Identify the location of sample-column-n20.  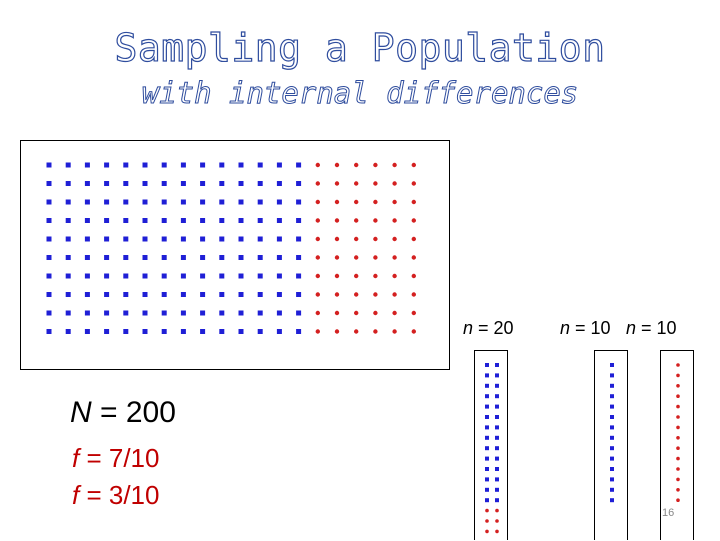
(491, 445).